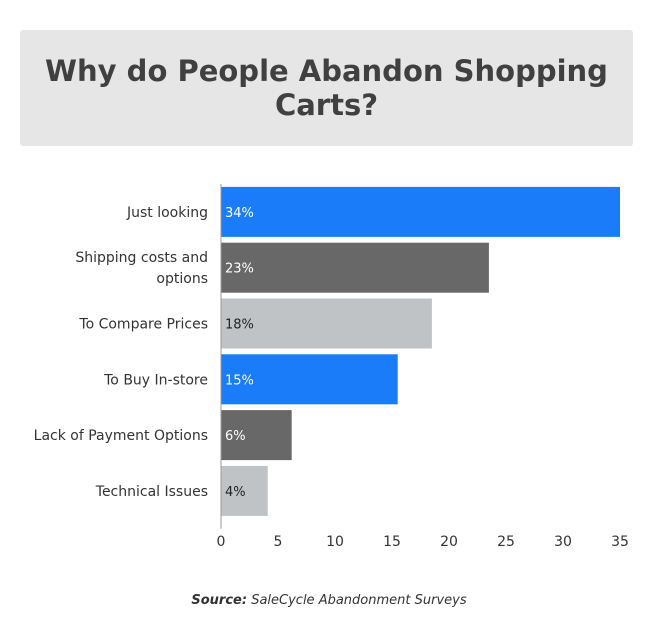 The width and height of the screenshot is (658, 638). Describe the element at coordinates (239, 325) in the screenshot. I see `bar-value-label: 18%` at that location.